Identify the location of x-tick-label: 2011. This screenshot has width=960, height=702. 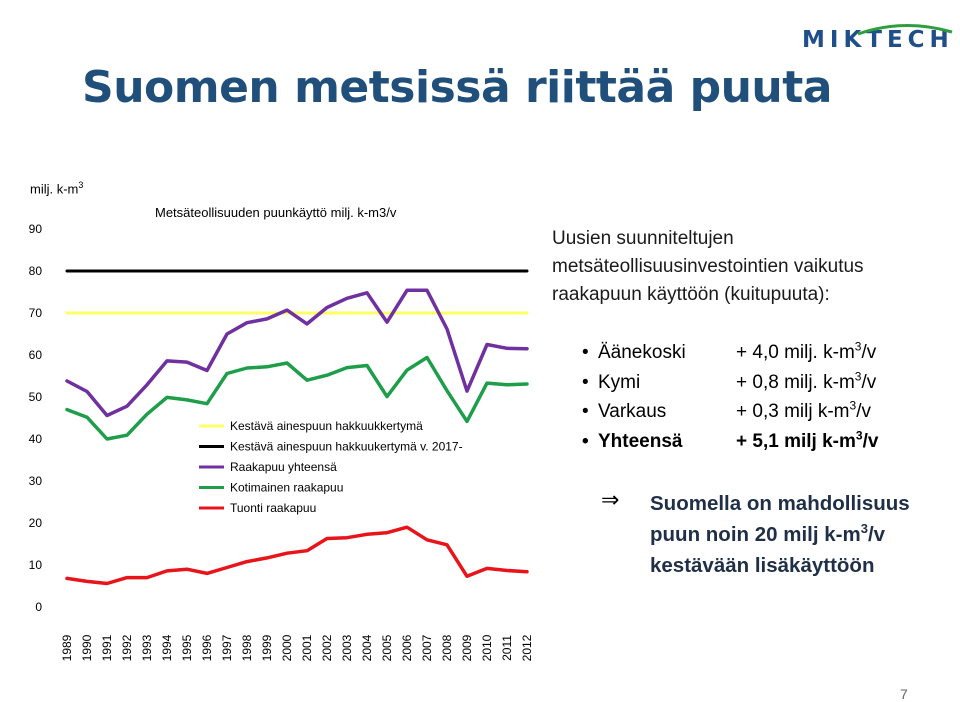
(507, 648).